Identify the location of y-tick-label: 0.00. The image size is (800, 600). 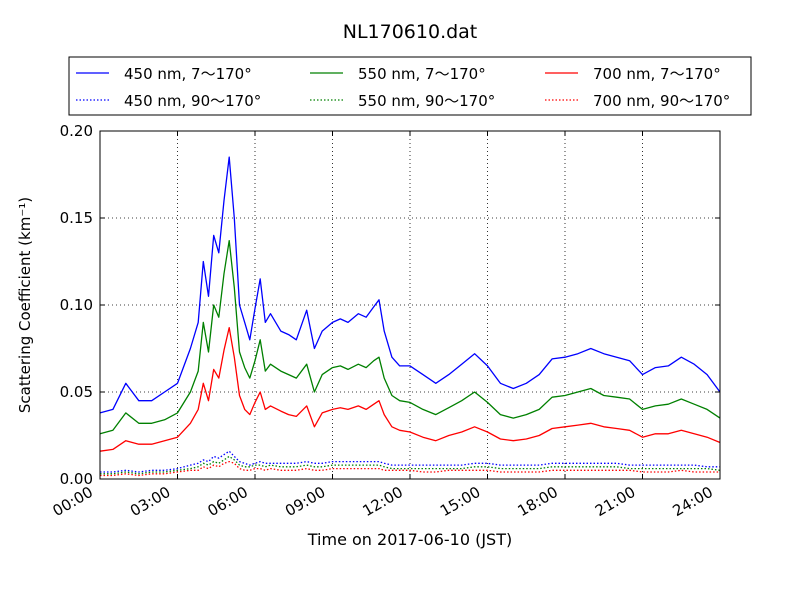
(76, 479).